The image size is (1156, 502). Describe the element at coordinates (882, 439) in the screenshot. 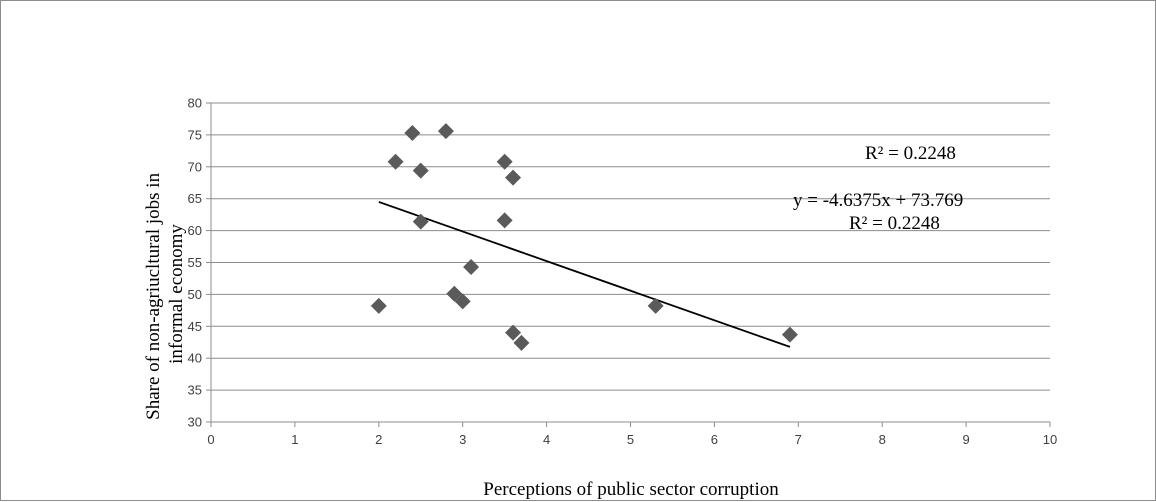

I see `x-tick-label: 8` at that location.